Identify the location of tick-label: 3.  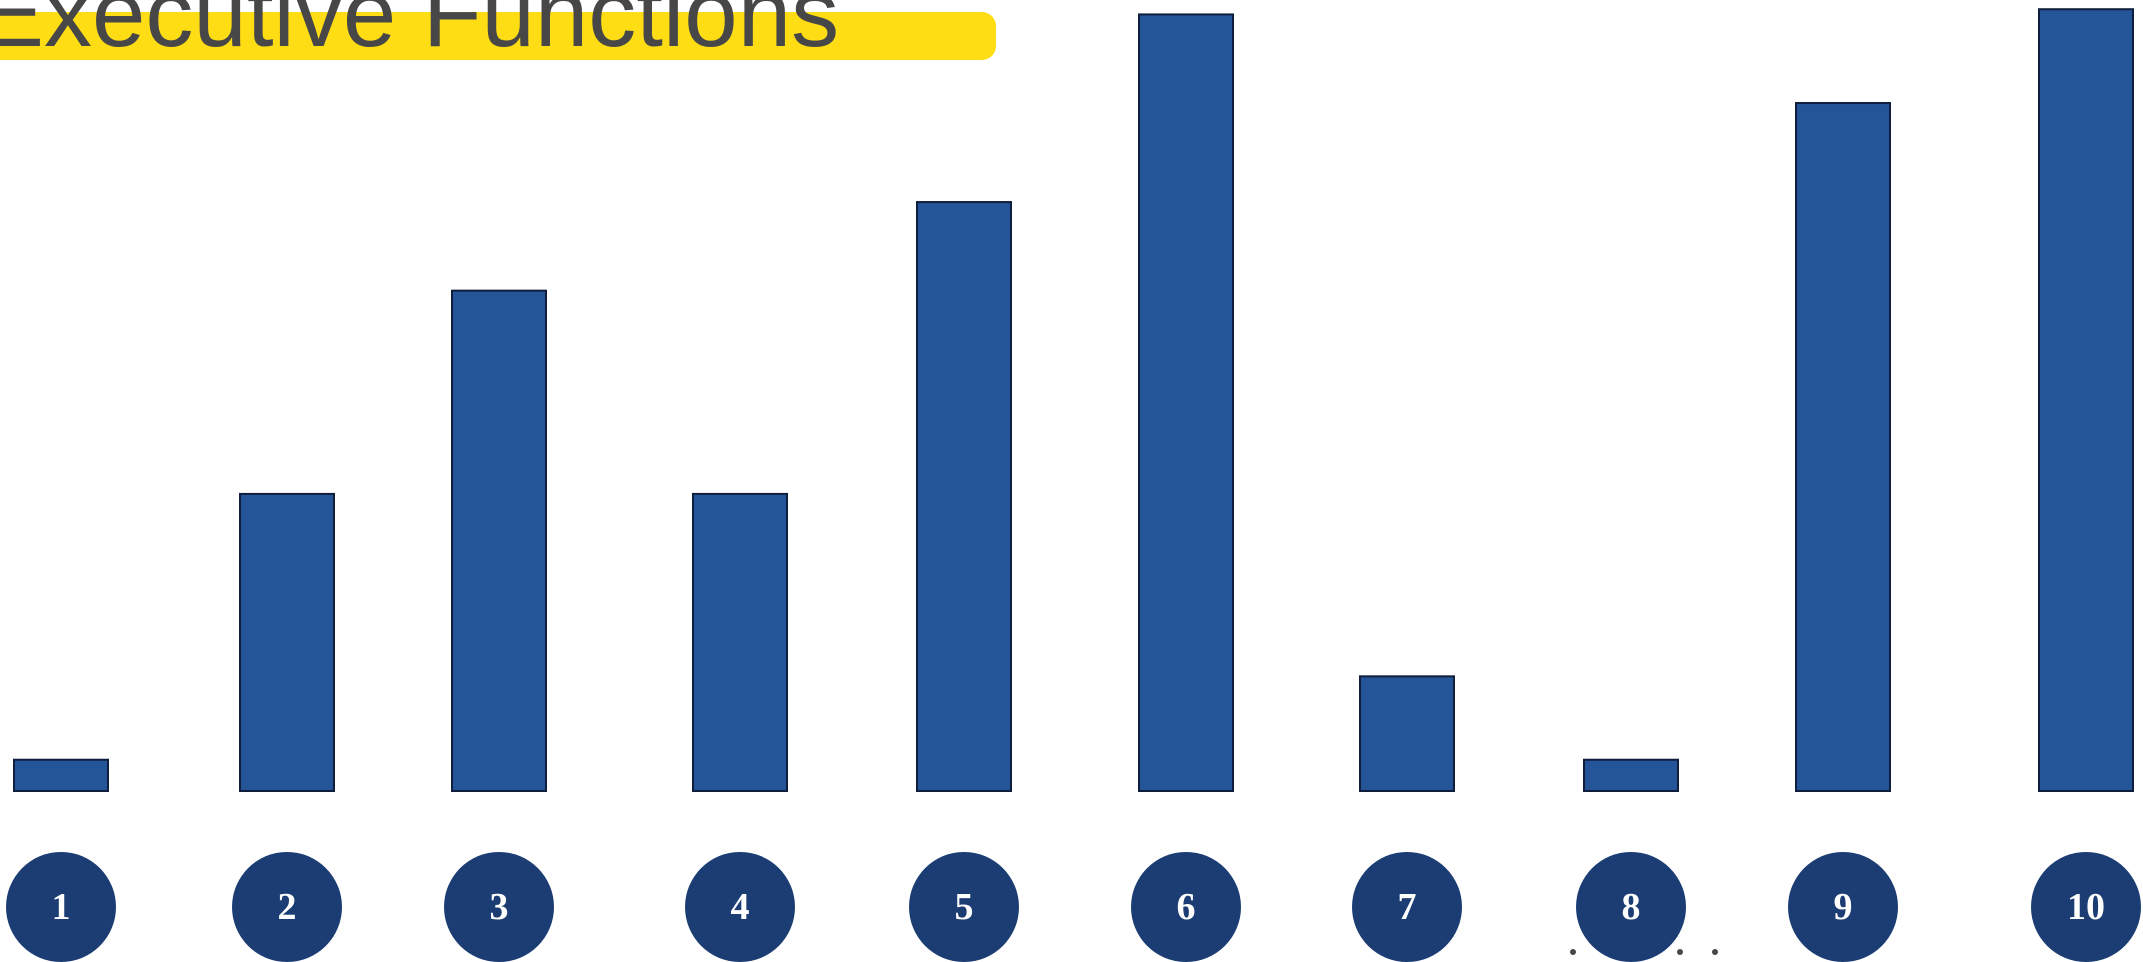
(499, 907).